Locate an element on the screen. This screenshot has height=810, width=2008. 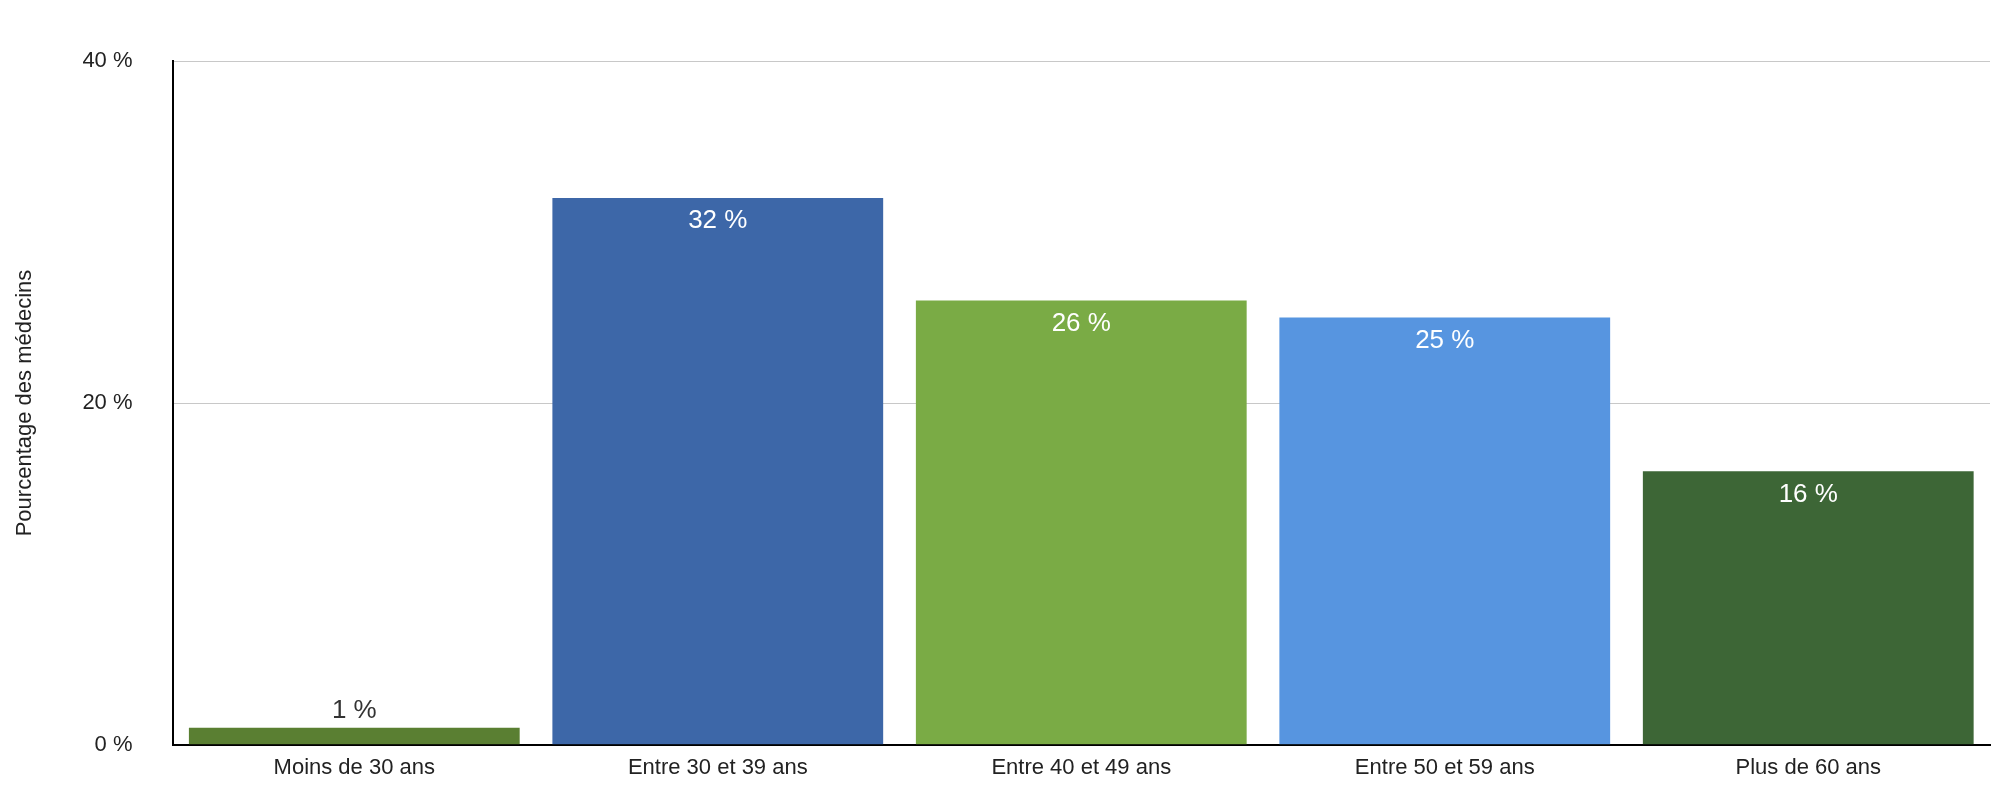
x-tick-label: Plus de 60 ans is located at coordinates (1808, 767).